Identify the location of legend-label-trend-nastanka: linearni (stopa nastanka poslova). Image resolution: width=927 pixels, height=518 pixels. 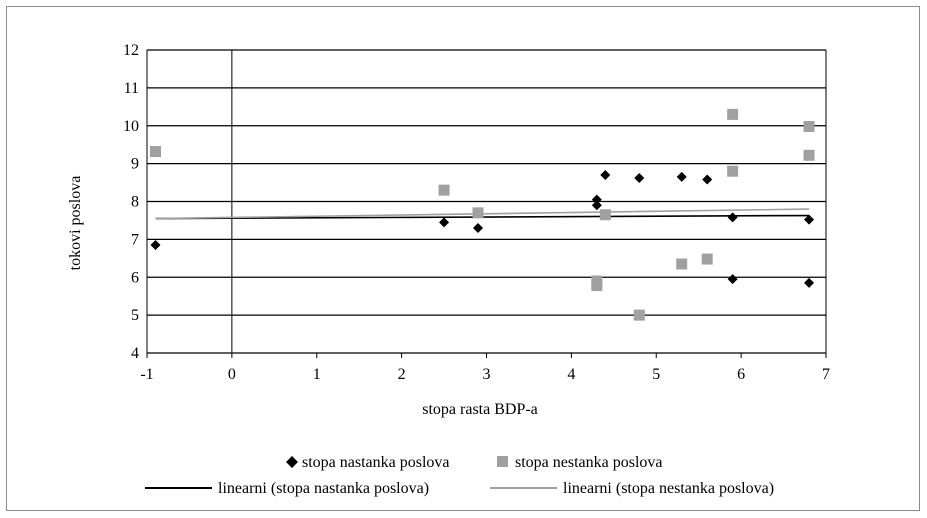
(323, 488).